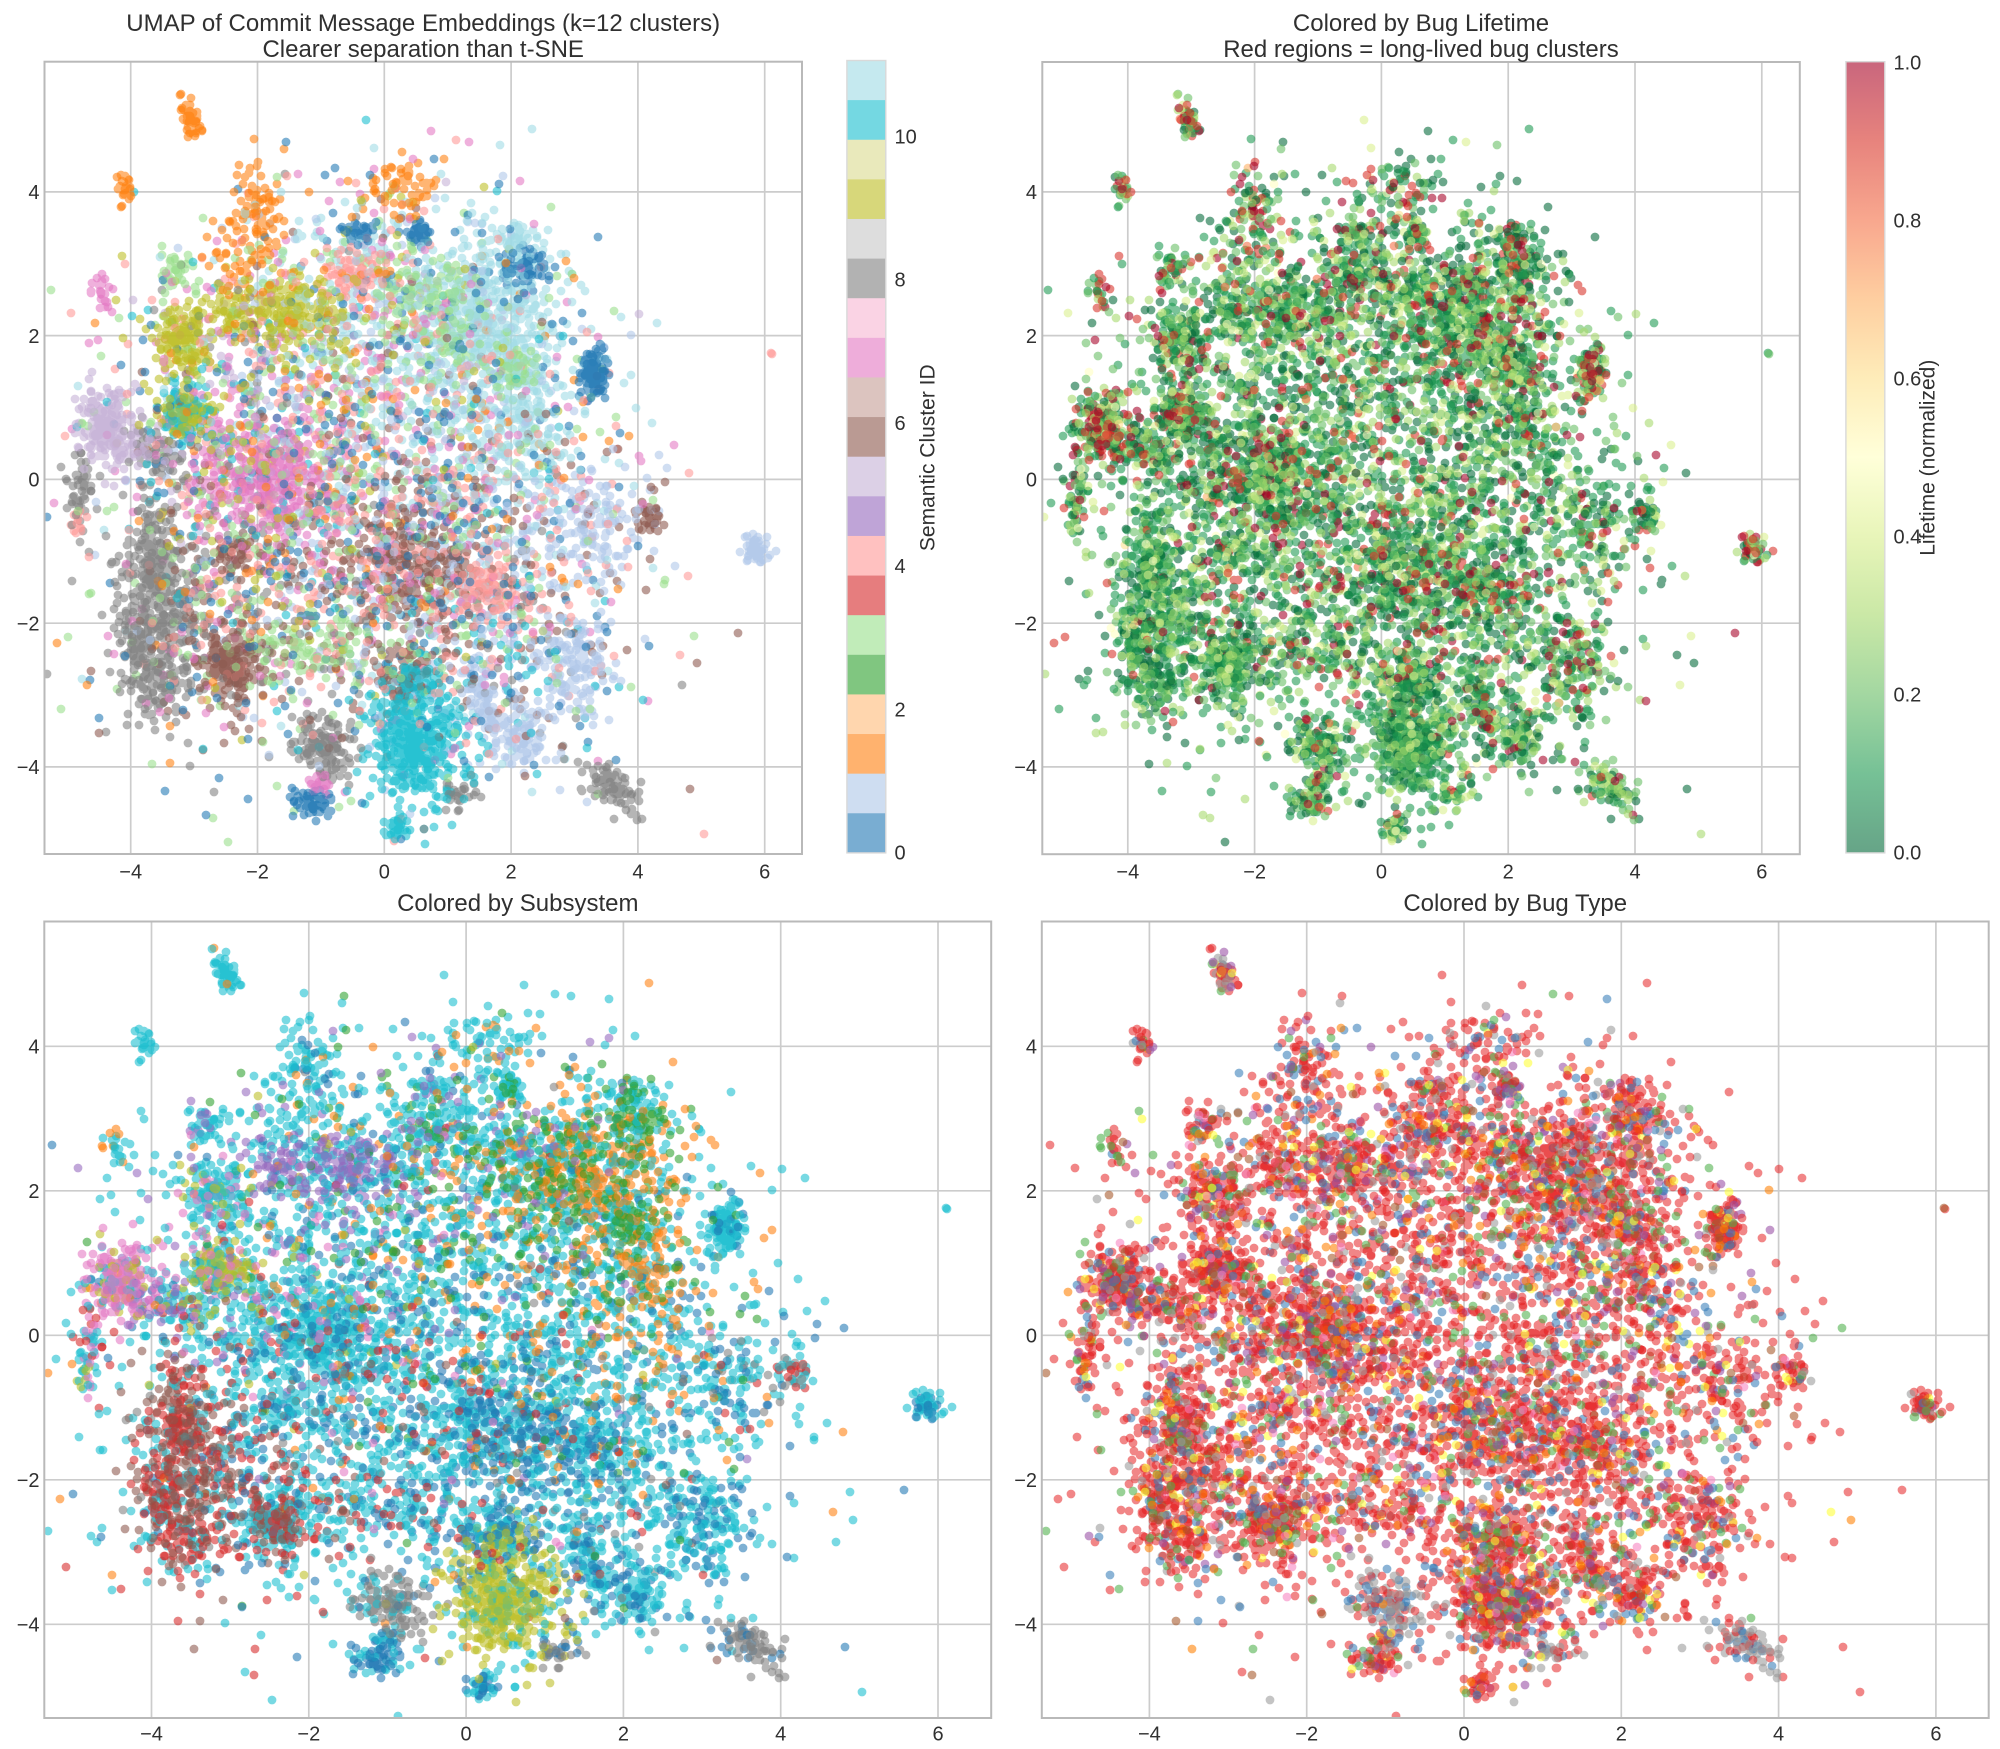 The image size is (2000, 1749). I want to click on svg-text: 0.4, so click(1908, 538).